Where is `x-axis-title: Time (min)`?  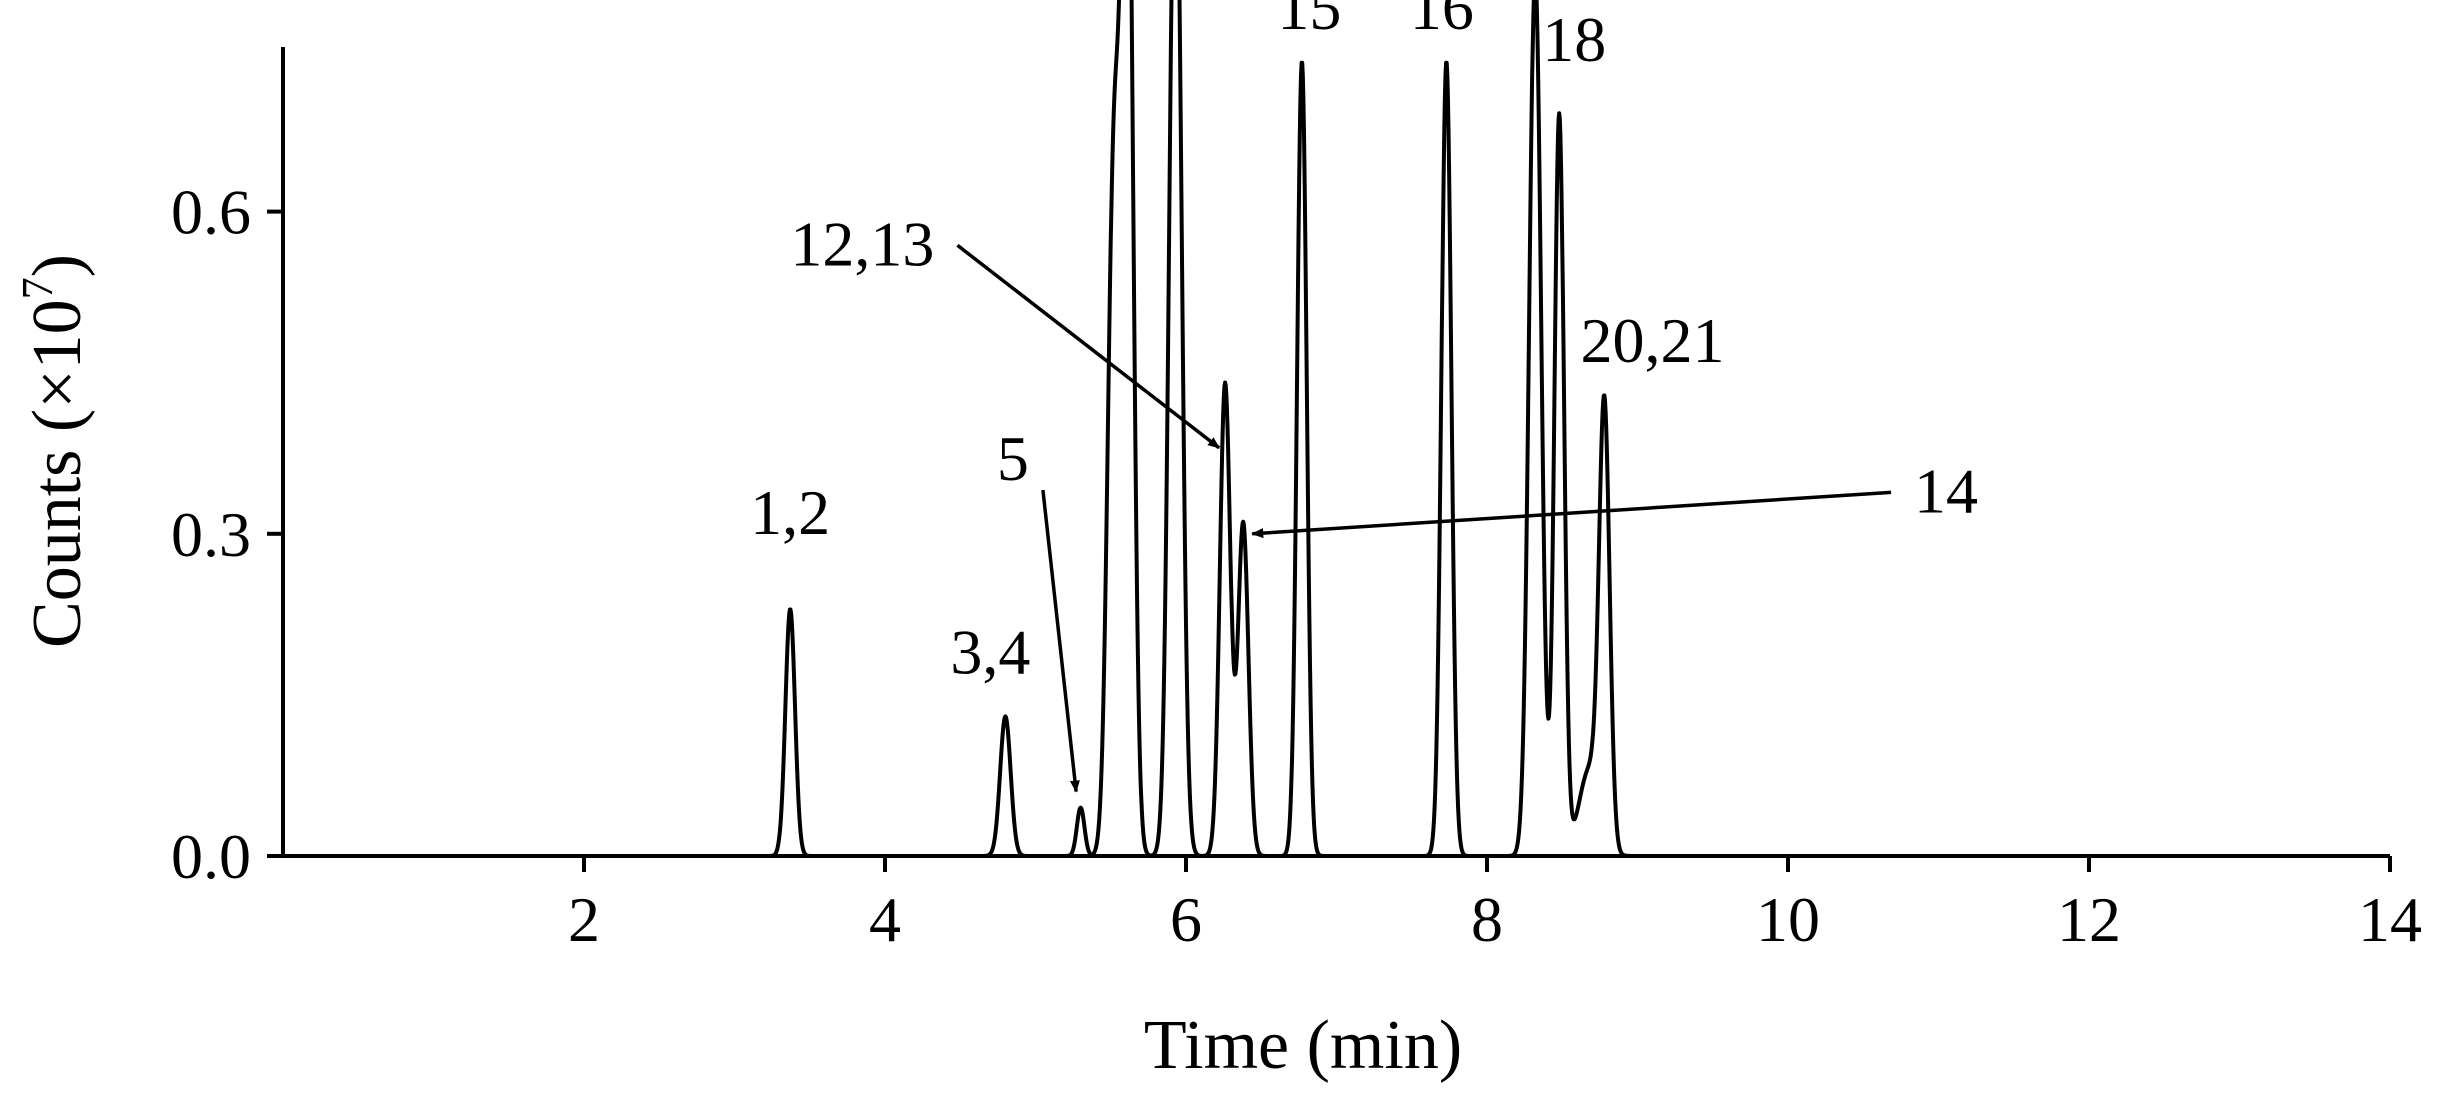 x-axis-title: Time (min) is located at coordinates (1303, 1045).